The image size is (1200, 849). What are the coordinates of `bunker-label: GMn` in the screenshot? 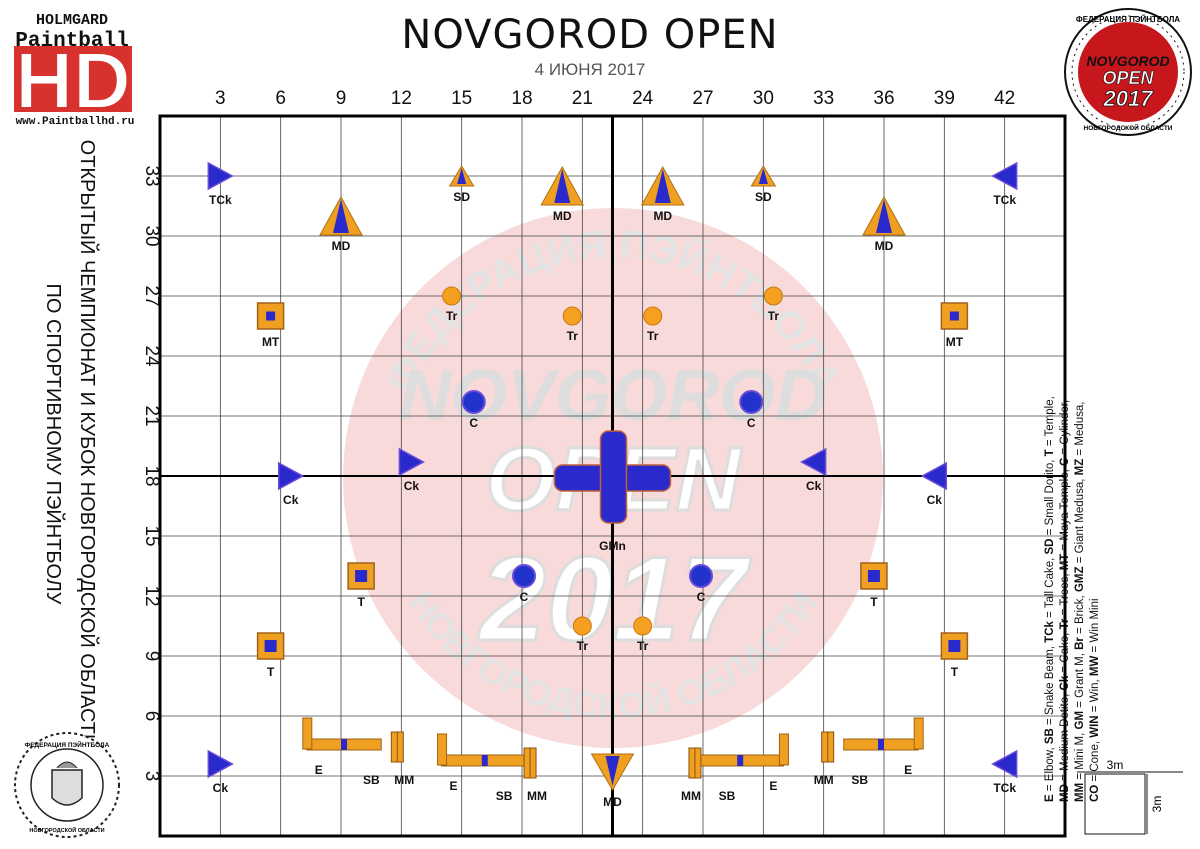 It's located at (612, 546).